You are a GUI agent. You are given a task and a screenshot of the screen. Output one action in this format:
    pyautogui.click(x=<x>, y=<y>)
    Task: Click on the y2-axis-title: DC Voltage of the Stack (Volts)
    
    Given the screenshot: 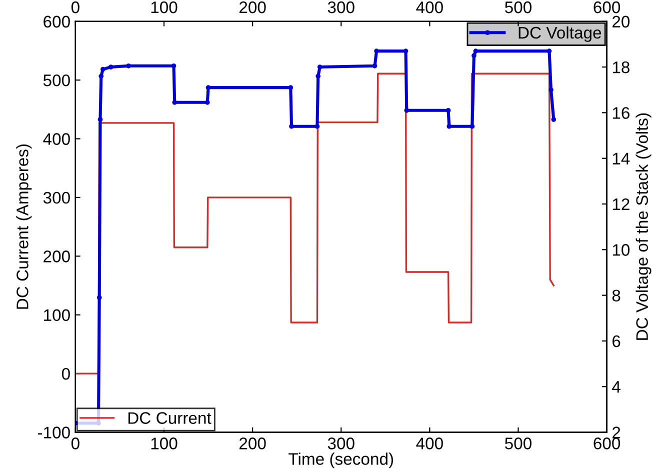 What is the action you would take?
    pyautogui.click(x=644, y=226)
    